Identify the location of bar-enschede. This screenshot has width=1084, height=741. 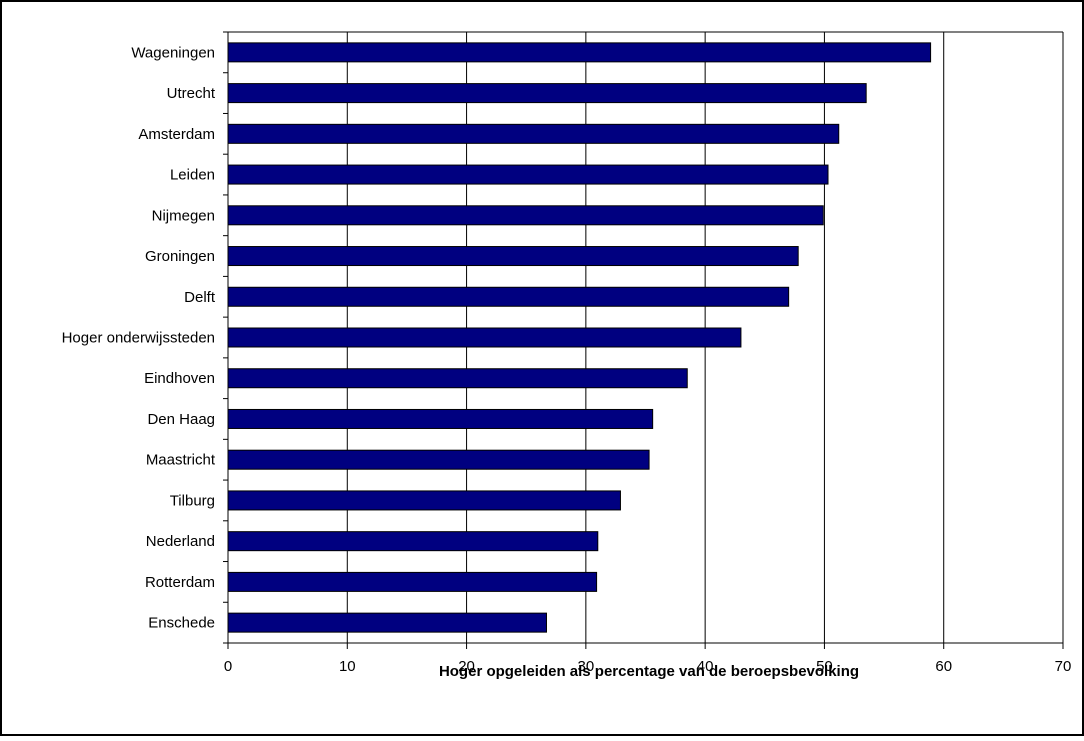
(387, 622).